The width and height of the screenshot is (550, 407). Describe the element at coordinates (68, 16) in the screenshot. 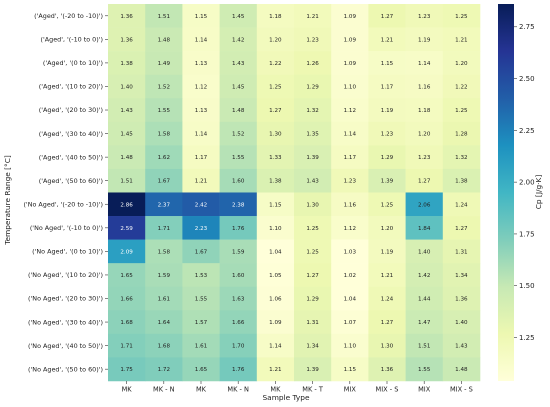

I see `y-tick-label: ('Aged', '(-20 to -10)')` at that location.